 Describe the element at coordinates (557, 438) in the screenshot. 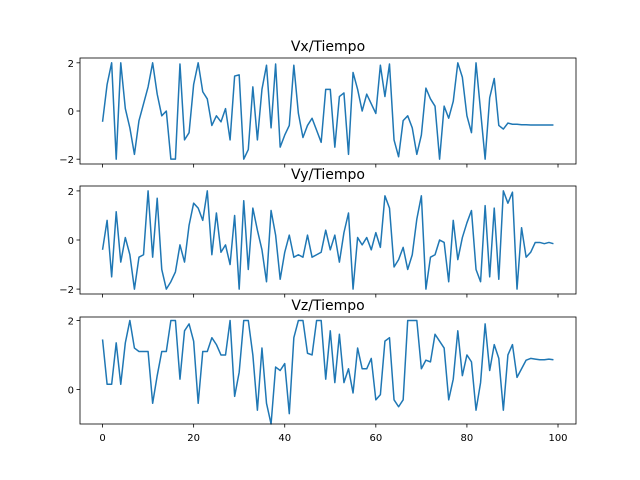

I see `xtick-label-vz: 100` at that location.